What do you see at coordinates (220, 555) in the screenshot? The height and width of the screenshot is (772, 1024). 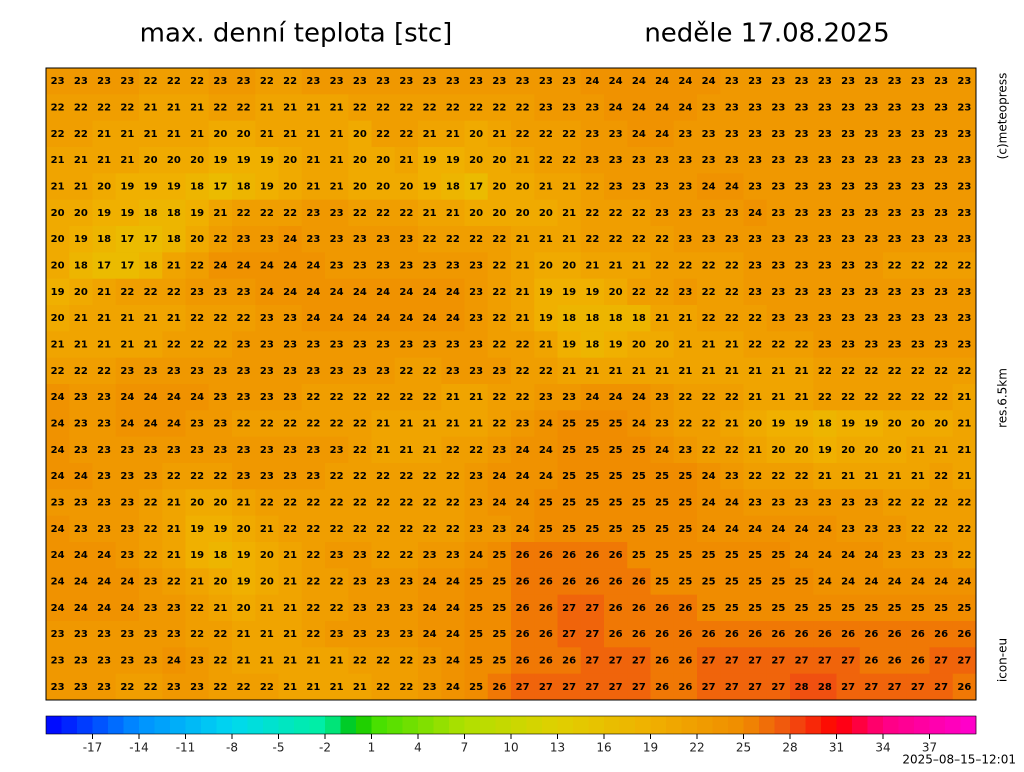 I see `cell-value: 18` at bounding box center [220, 555].